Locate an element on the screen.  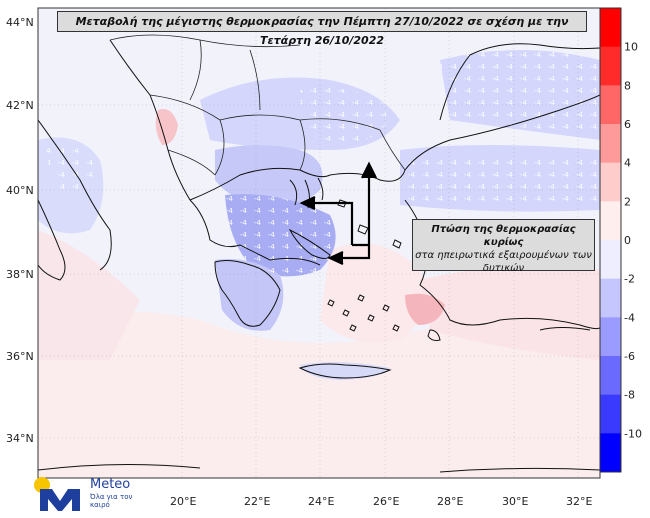
colorbar-tick-label: -6 is located at coordinates (629, 356).